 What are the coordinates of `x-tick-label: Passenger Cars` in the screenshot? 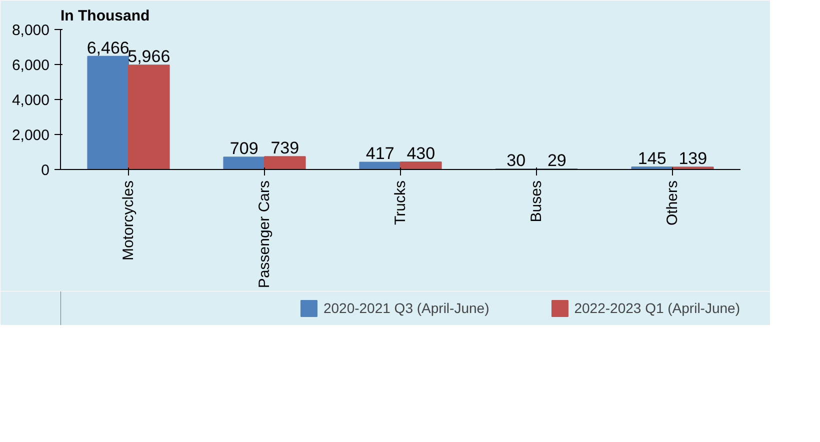 It's located at (264, 234).